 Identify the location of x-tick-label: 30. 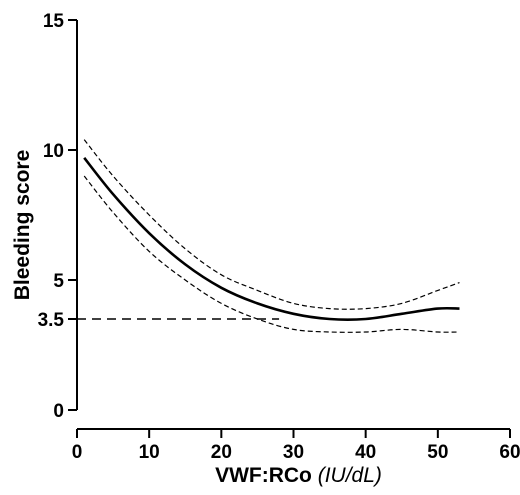
(293, 452).